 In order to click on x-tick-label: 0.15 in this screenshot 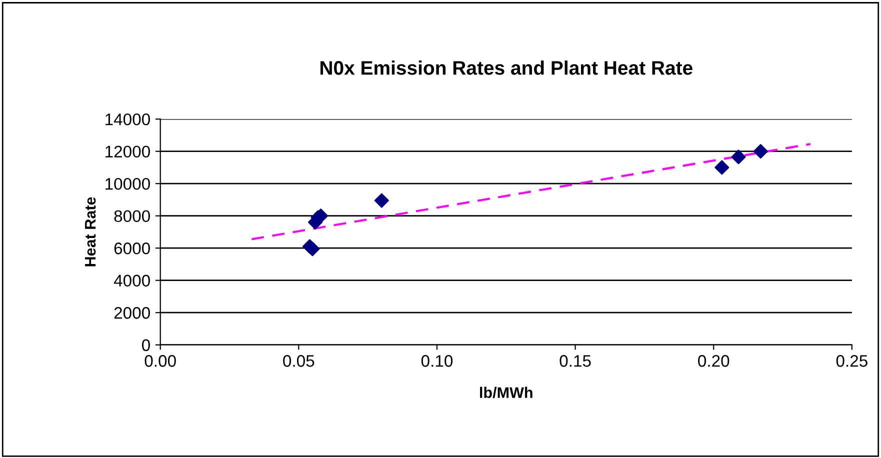, I will do `click(575, 361)`.